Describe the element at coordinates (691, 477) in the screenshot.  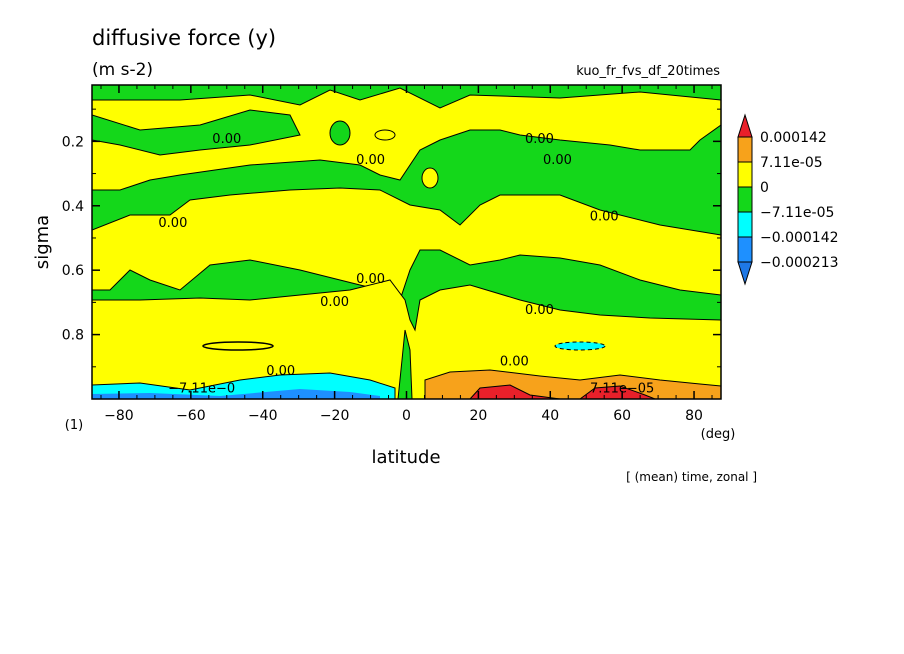
I see `averaging-note: [ (mean) time, zonal ]` at that location.